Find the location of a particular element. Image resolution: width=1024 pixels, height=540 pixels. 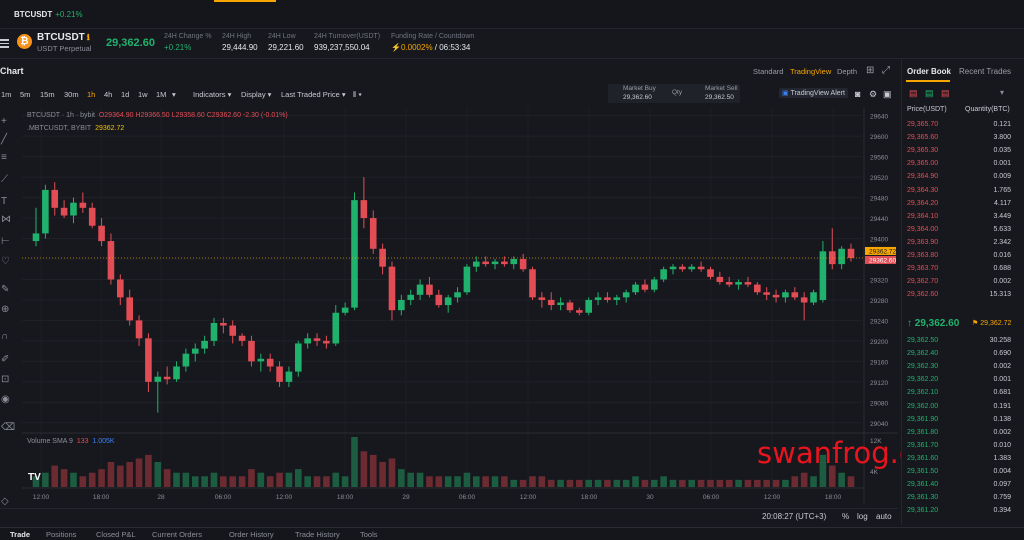

ruler-icon: ⊢ is located at coordinates (5, 241).